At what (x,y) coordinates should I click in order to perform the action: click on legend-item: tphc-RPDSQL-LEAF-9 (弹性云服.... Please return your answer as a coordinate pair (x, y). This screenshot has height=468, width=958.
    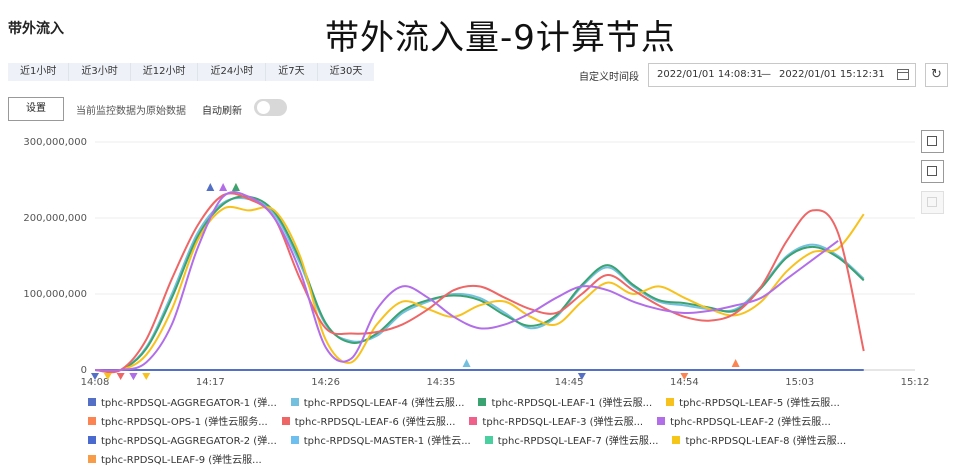
    Looking at the image, I should click on (175, 458).